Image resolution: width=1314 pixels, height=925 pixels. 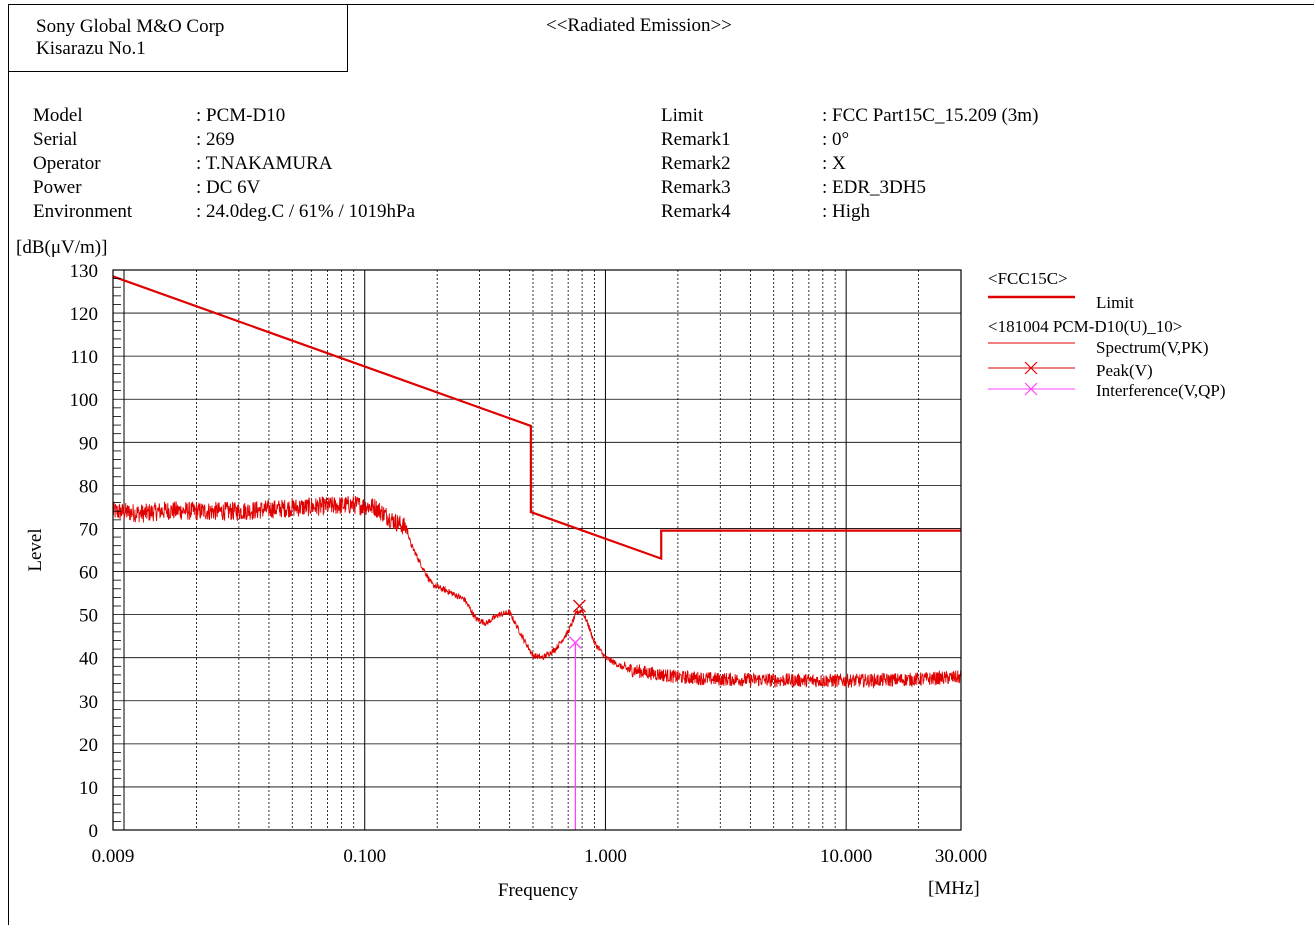 What do you see at coordinates (88, 659) in the screenshot?
I see `y-tick-label: 40` at bounding box center [88, 659].